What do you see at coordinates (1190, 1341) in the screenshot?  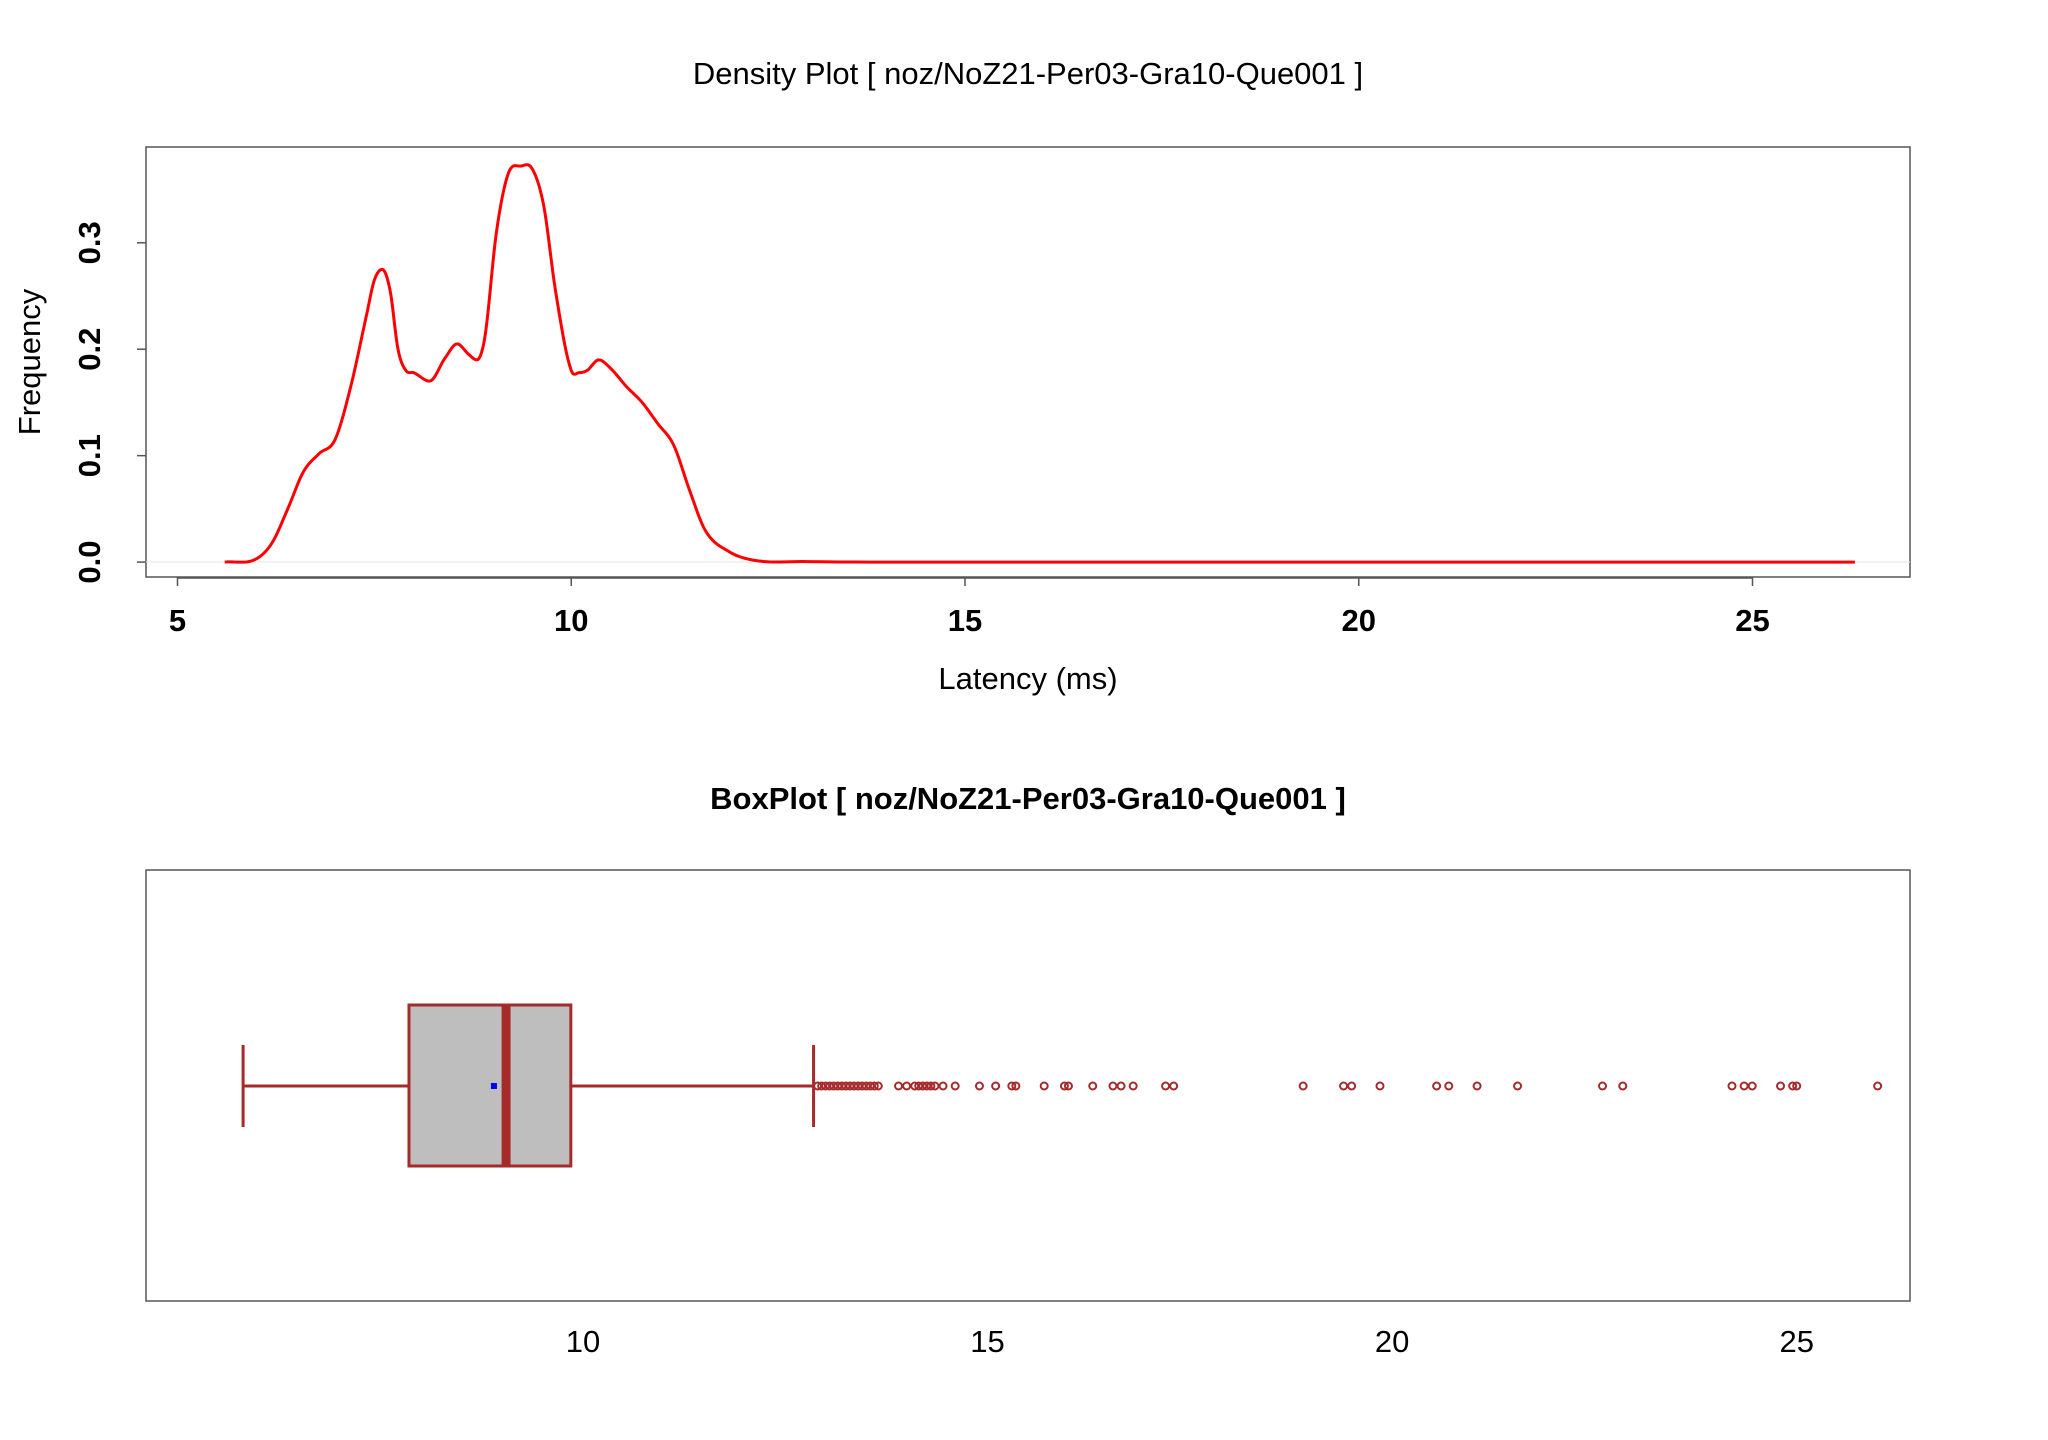 I see `box-x-axis: 10 15 20 25` at bounding box center [1190, 1341].